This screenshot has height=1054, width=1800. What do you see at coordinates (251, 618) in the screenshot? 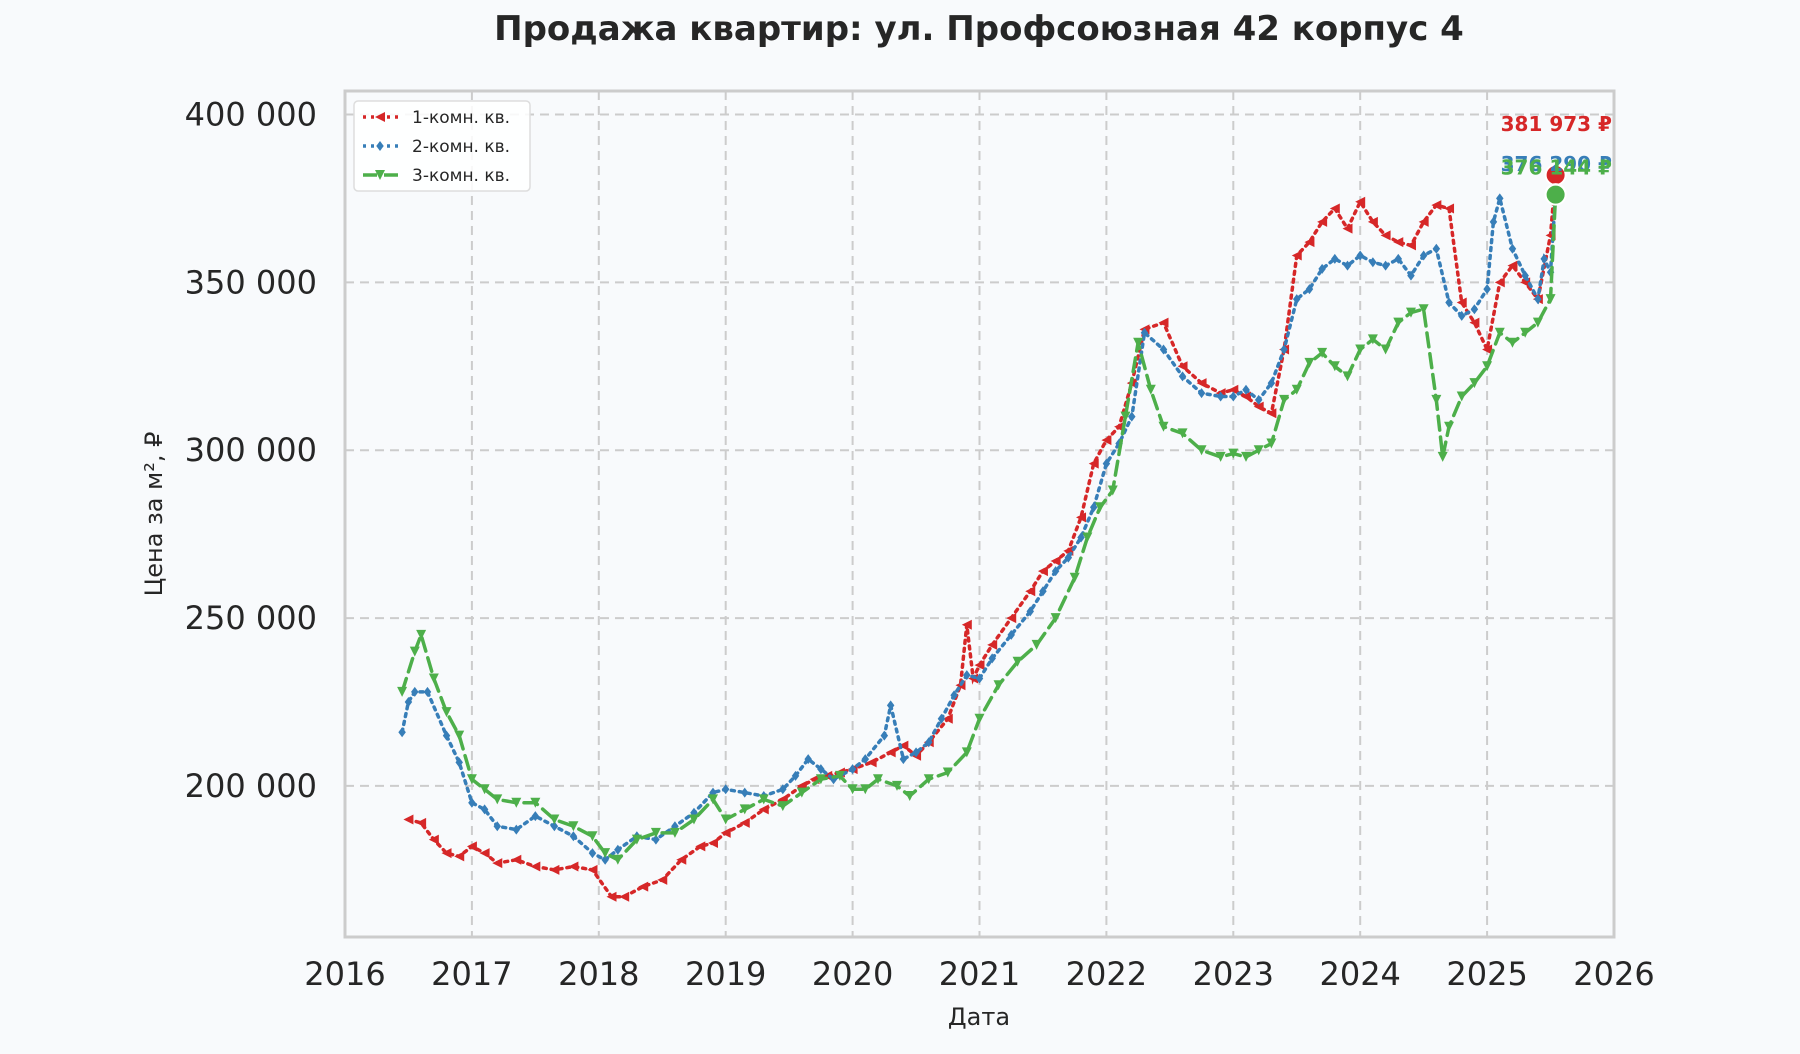
I see `y-tick-label: 250 000` at bounding box center [251, 618].